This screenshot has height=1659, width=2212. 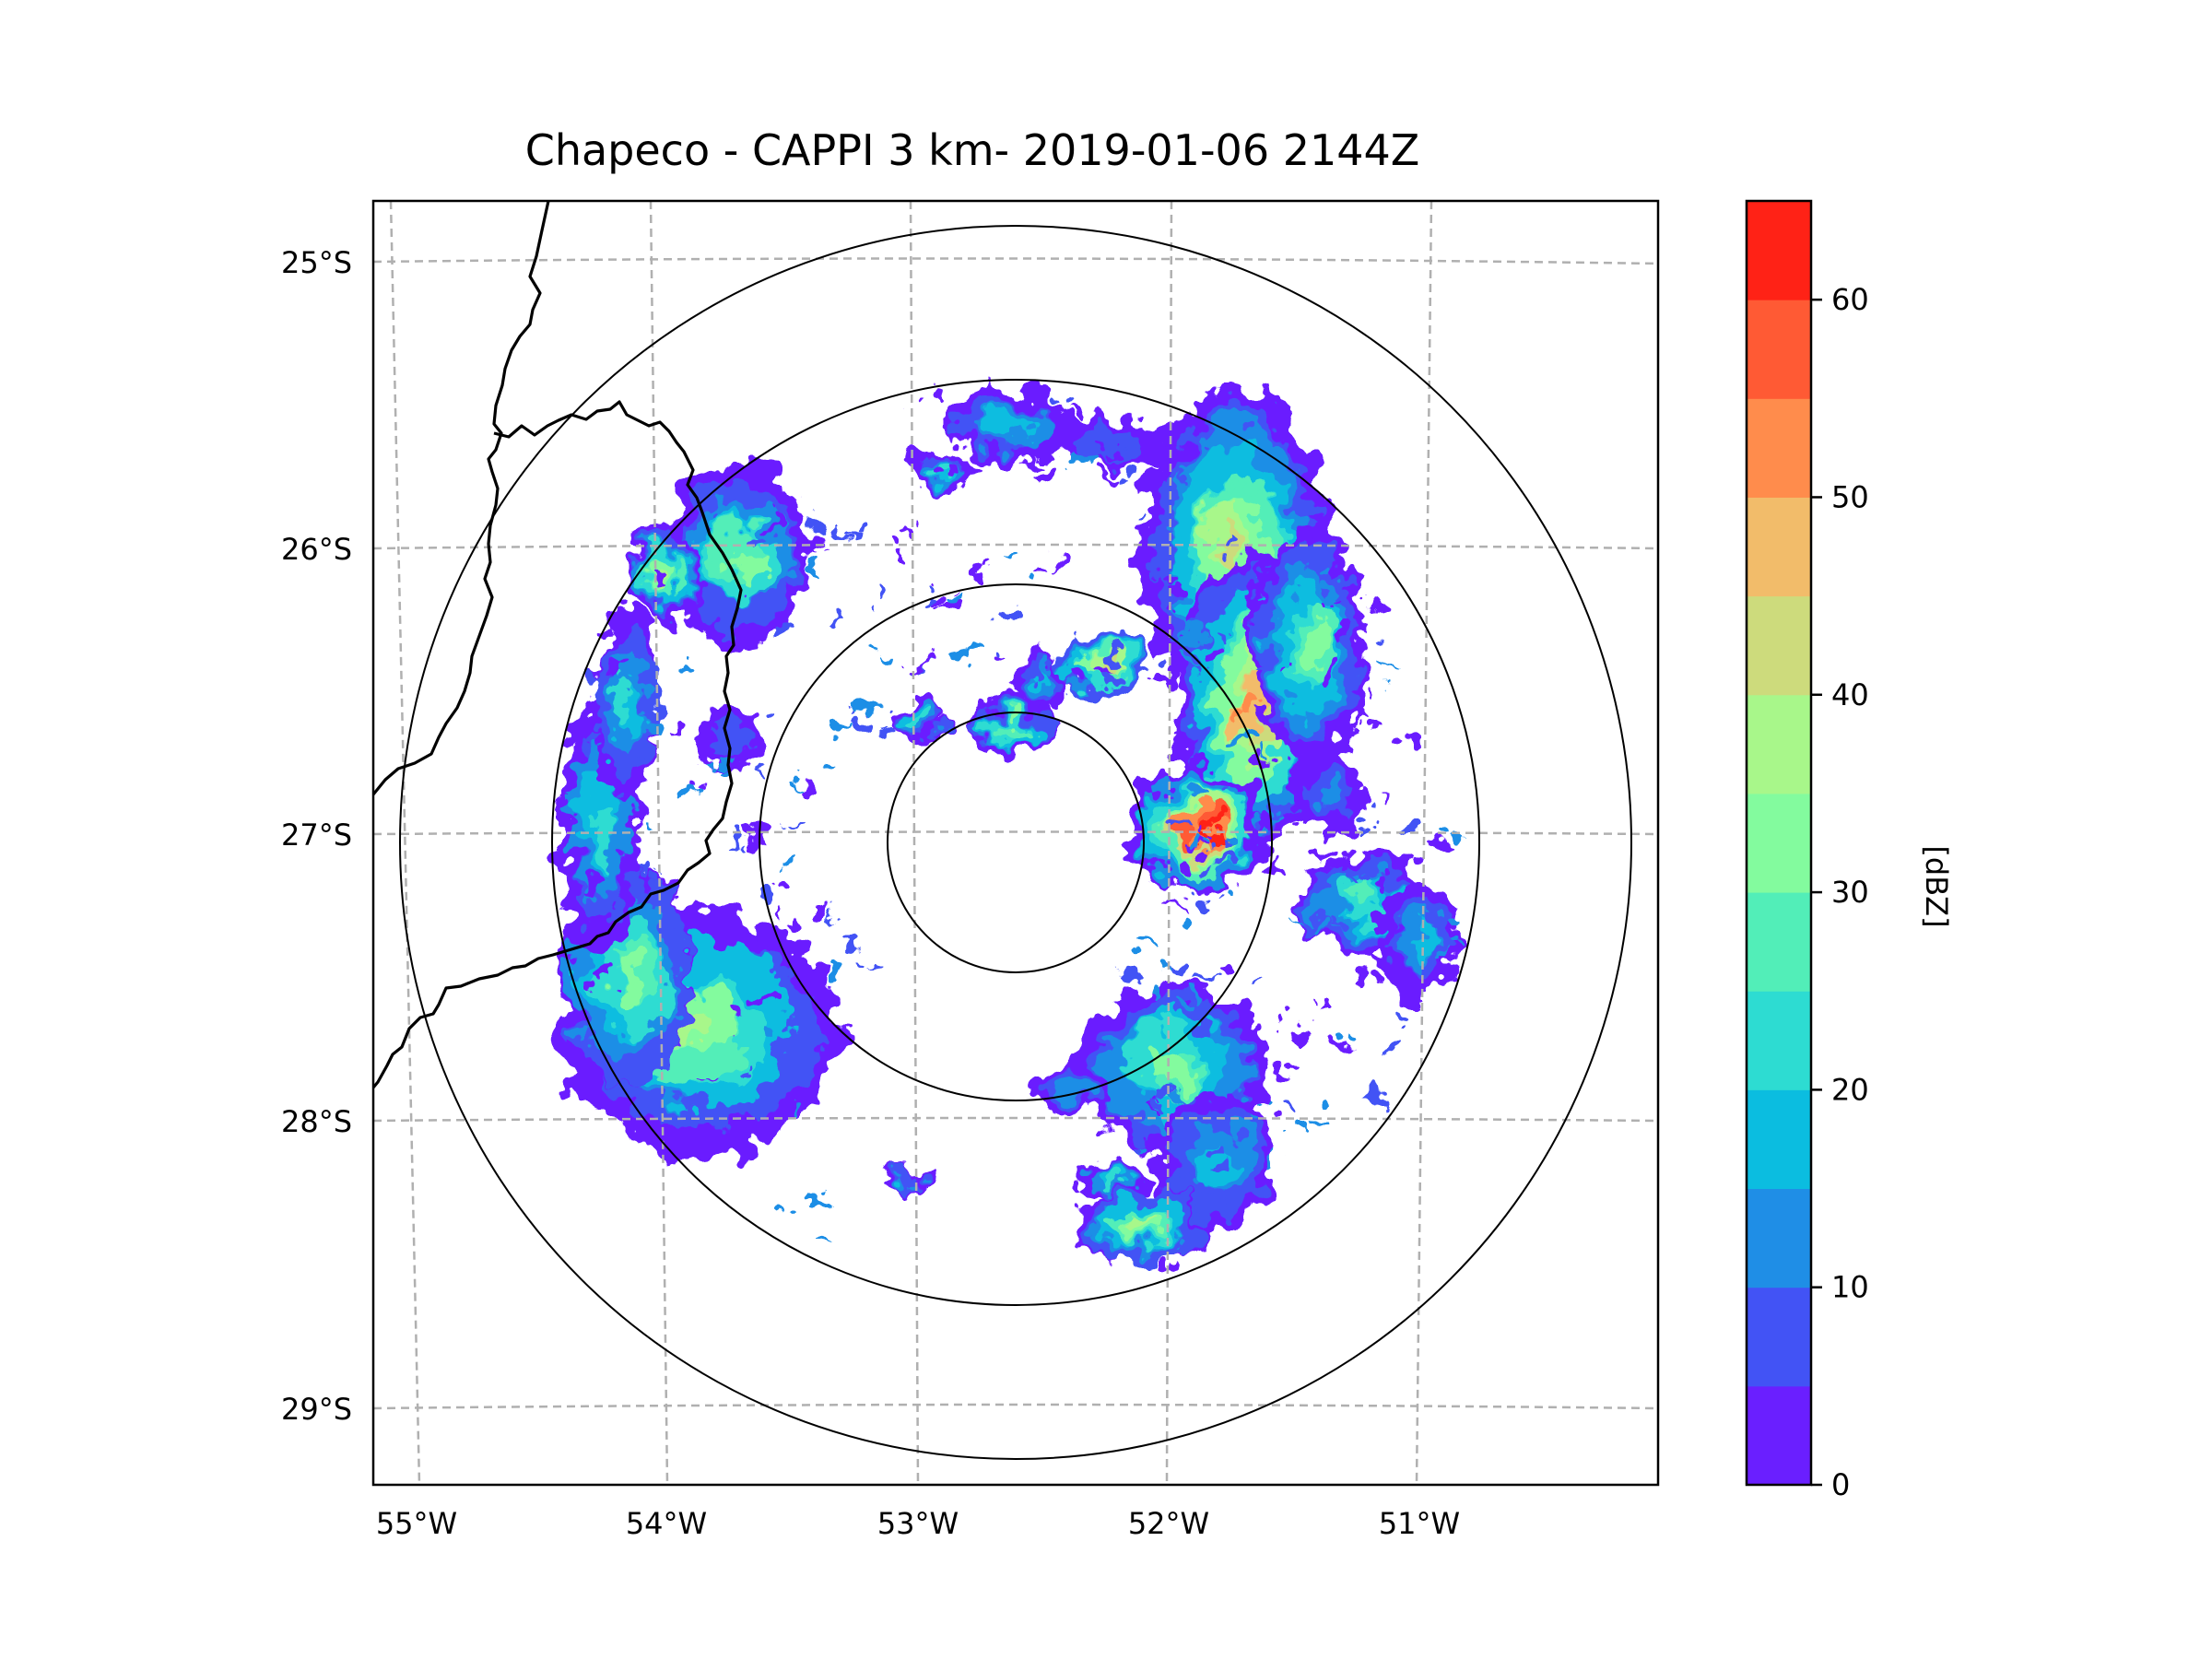 I want to click on lon-label: 54°W, so click(x=666, y=1523).